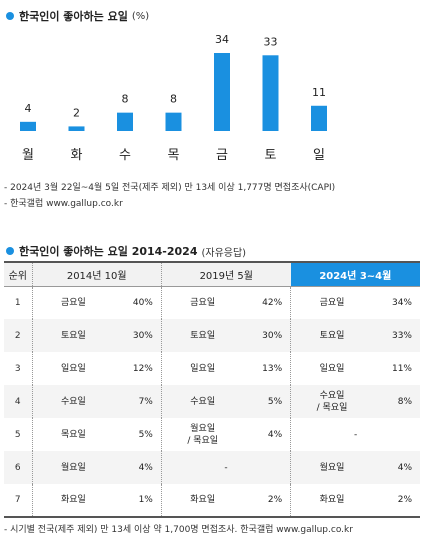 Image resolution: width=426 pixels, height=544 pixels. I want to click on table-row: 2 토요일 30% 토요일 30% 토요일 33%, so click(212, 335).